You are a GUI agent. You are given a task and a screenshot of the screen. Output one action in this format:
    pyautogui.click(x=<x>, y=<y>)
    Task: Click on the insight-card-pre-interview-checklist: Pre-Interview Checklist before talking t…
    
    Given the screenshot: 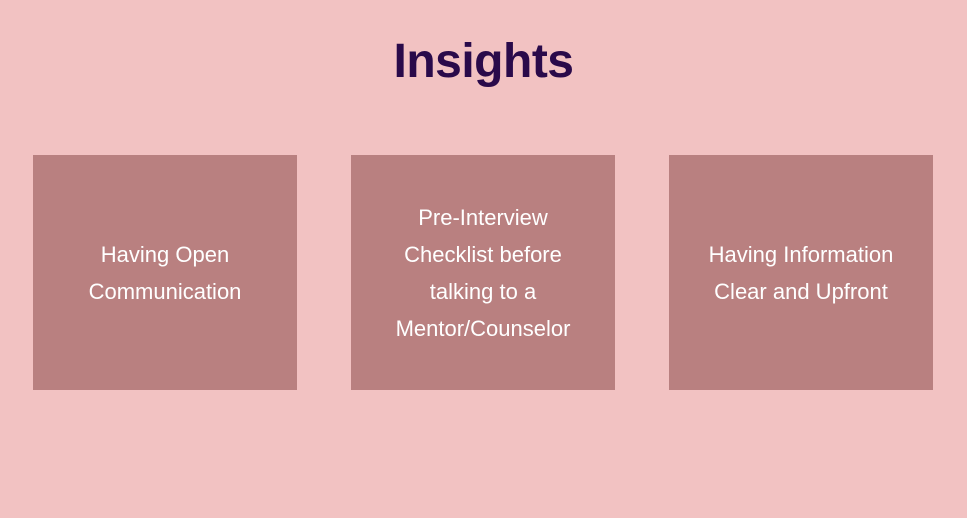 What is the action you would take?
    pyautogui.click(x=483, y=272)
    